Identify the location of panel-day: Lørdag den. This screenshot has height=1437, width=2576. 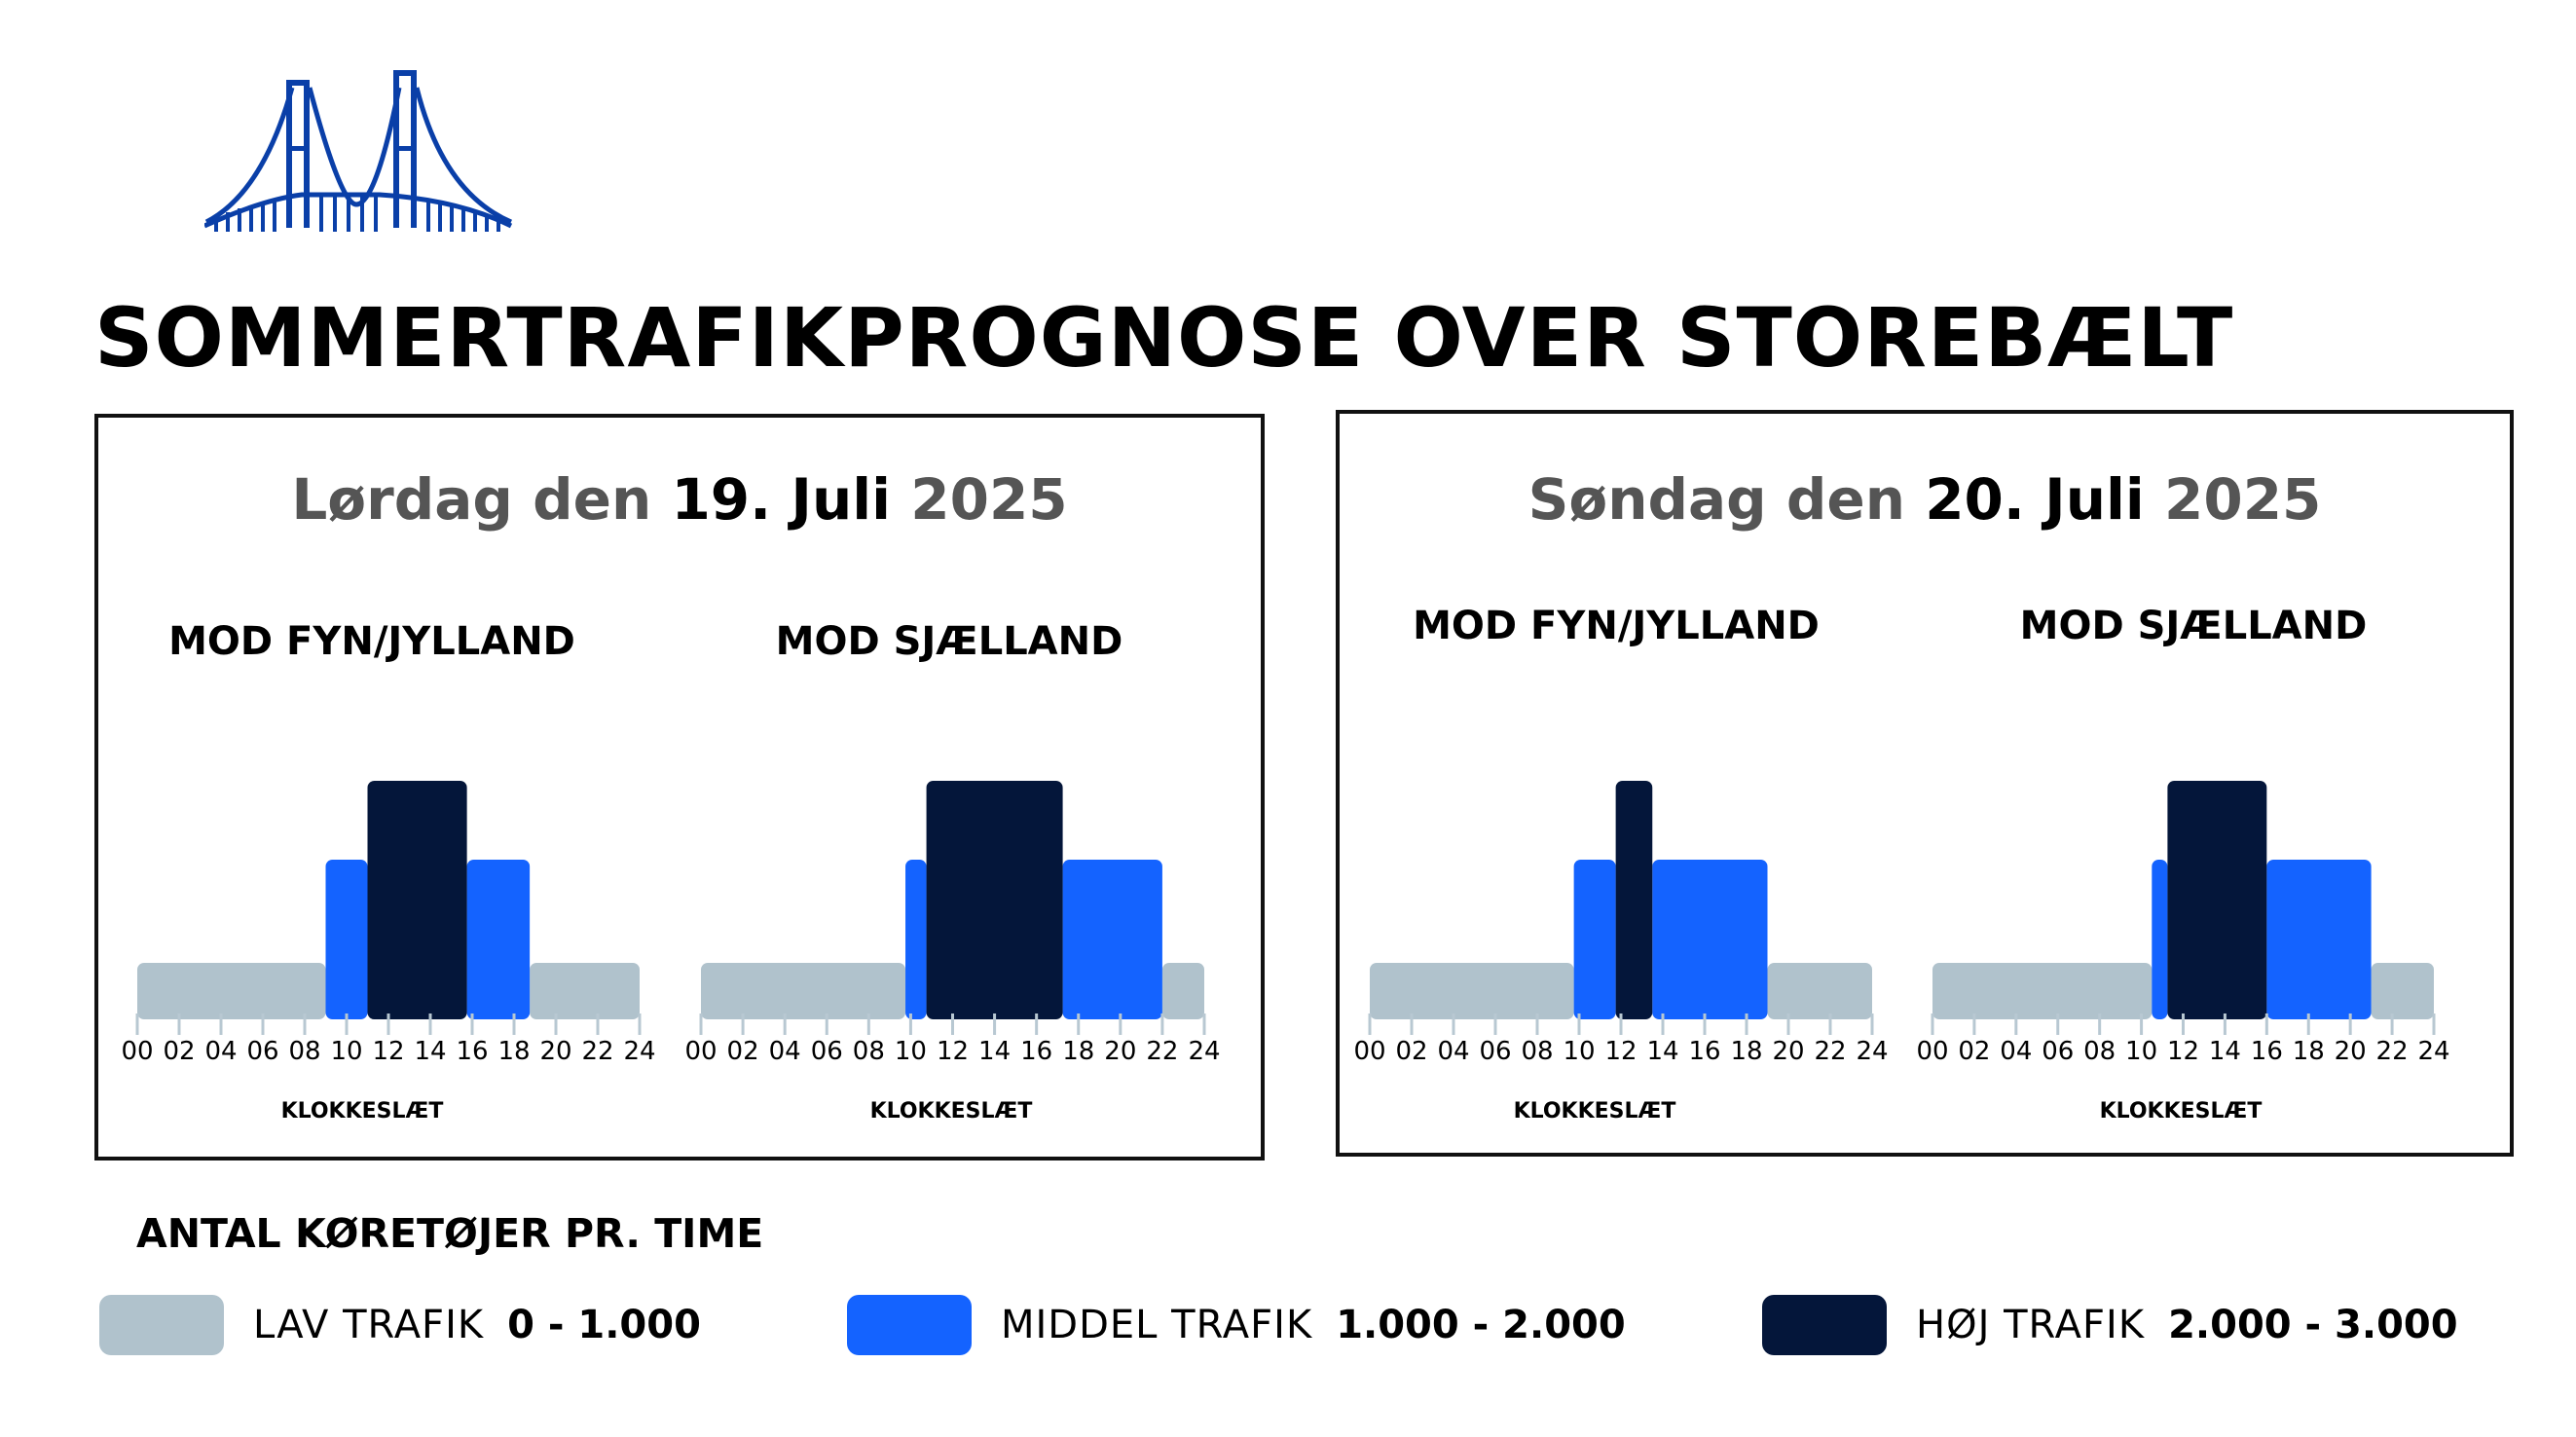
(471, 499).